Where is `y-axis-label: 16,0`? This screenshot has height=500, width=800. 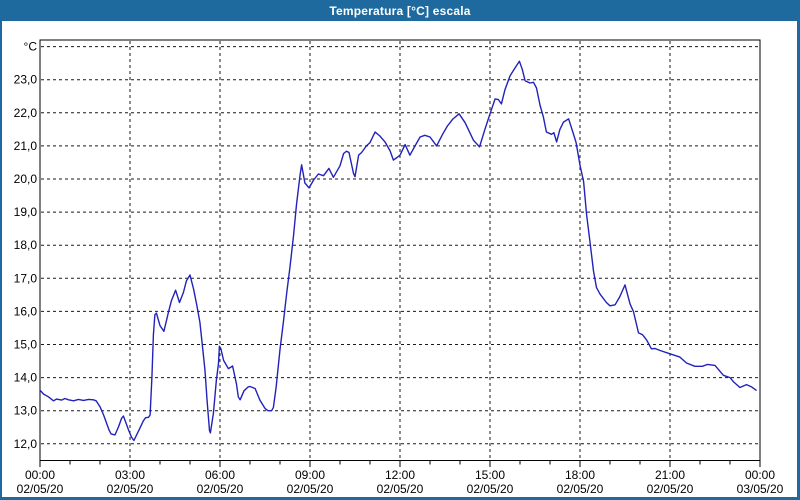
y-axis-label: 16,0 is located at coordinates (26, 311).